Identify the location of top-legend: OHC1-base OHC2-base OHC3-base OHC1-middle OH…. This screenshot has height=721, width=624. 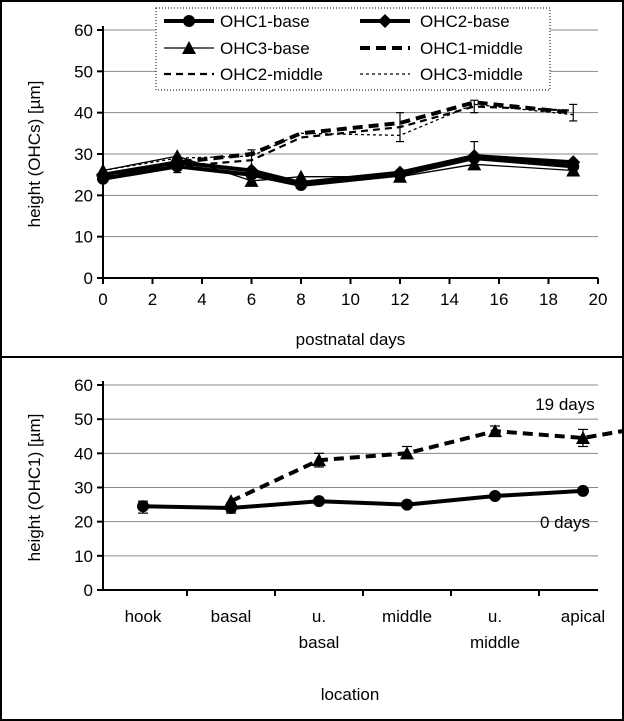
(353, 49).